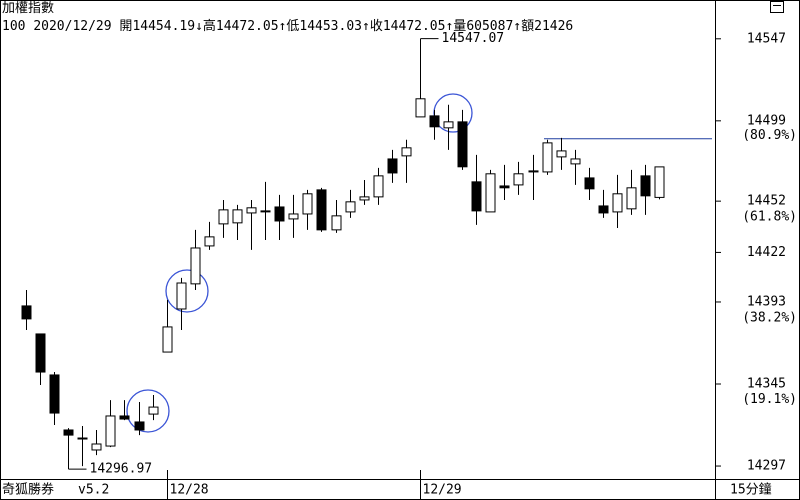 Image resolution: width=800 pixels, height=500 pixels. I want to click on fib-label: (80.9%), so click(769, 135).